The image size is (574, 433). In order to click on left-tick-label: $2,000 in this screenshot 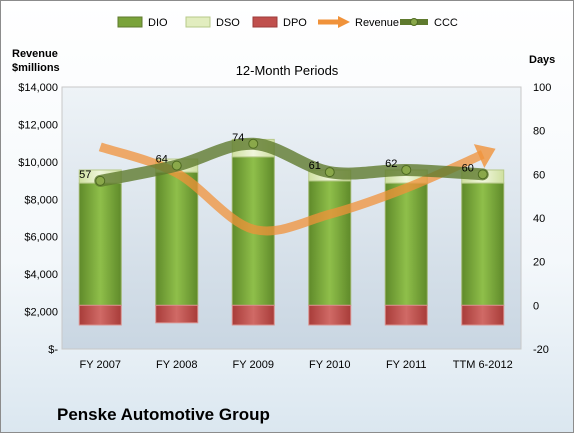, I will do `click(41, 313)`.